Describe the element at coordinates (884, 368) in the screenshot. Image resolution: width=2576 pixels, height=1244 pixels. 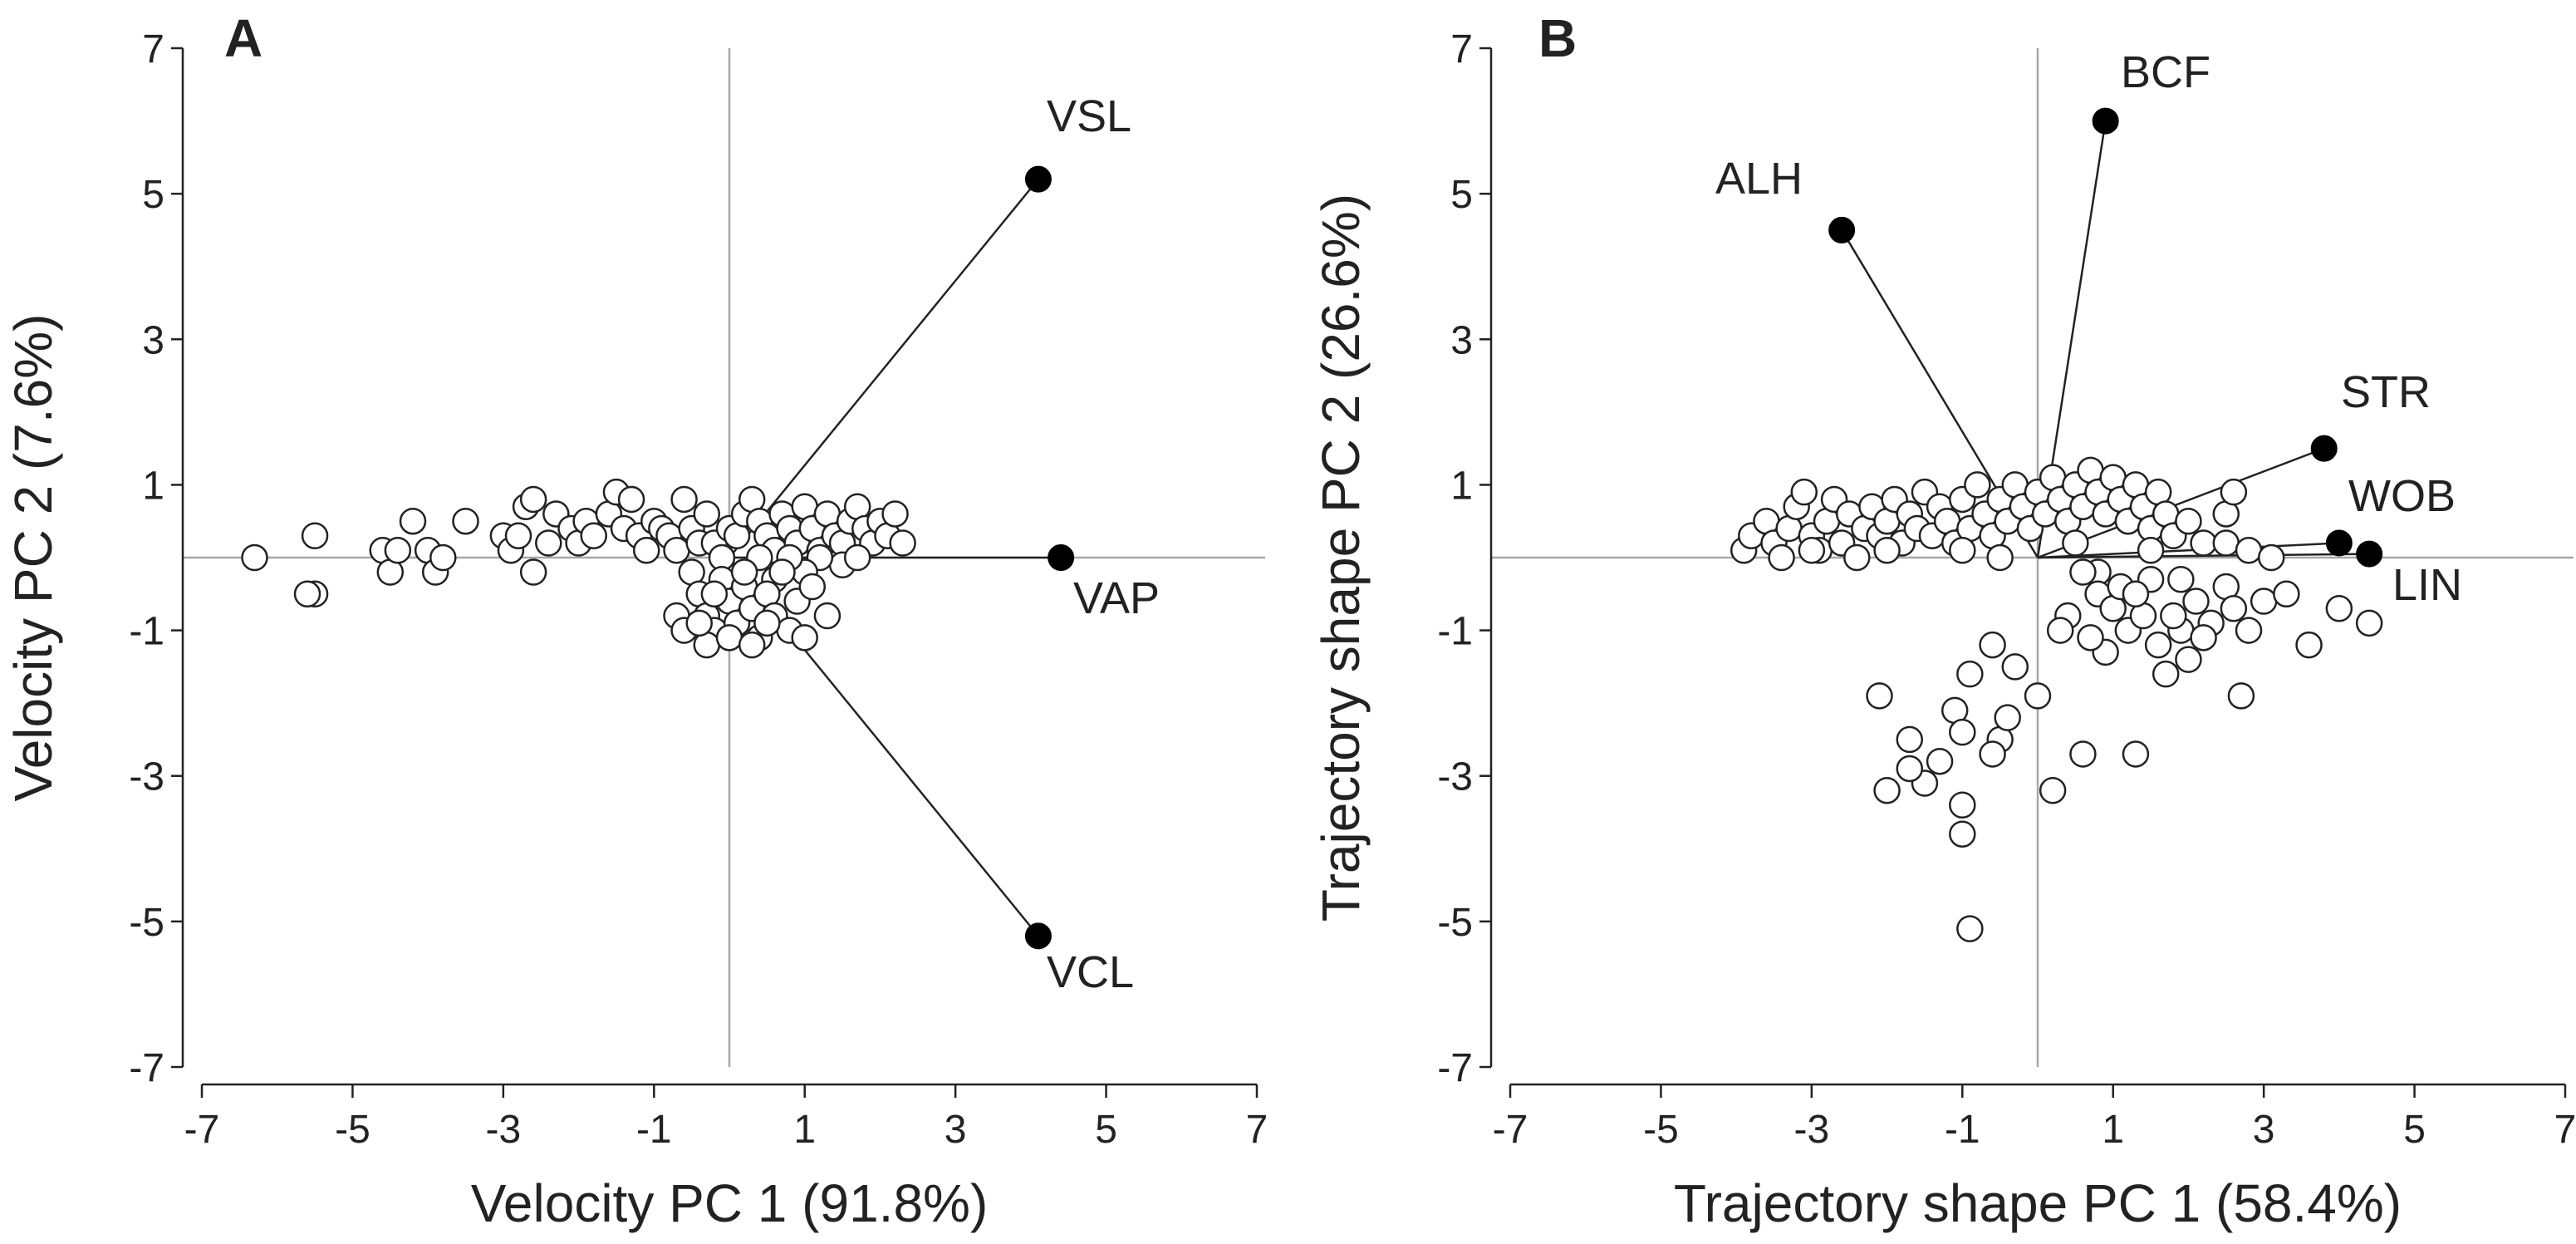
I see `loading-vector-vsl` at that location.